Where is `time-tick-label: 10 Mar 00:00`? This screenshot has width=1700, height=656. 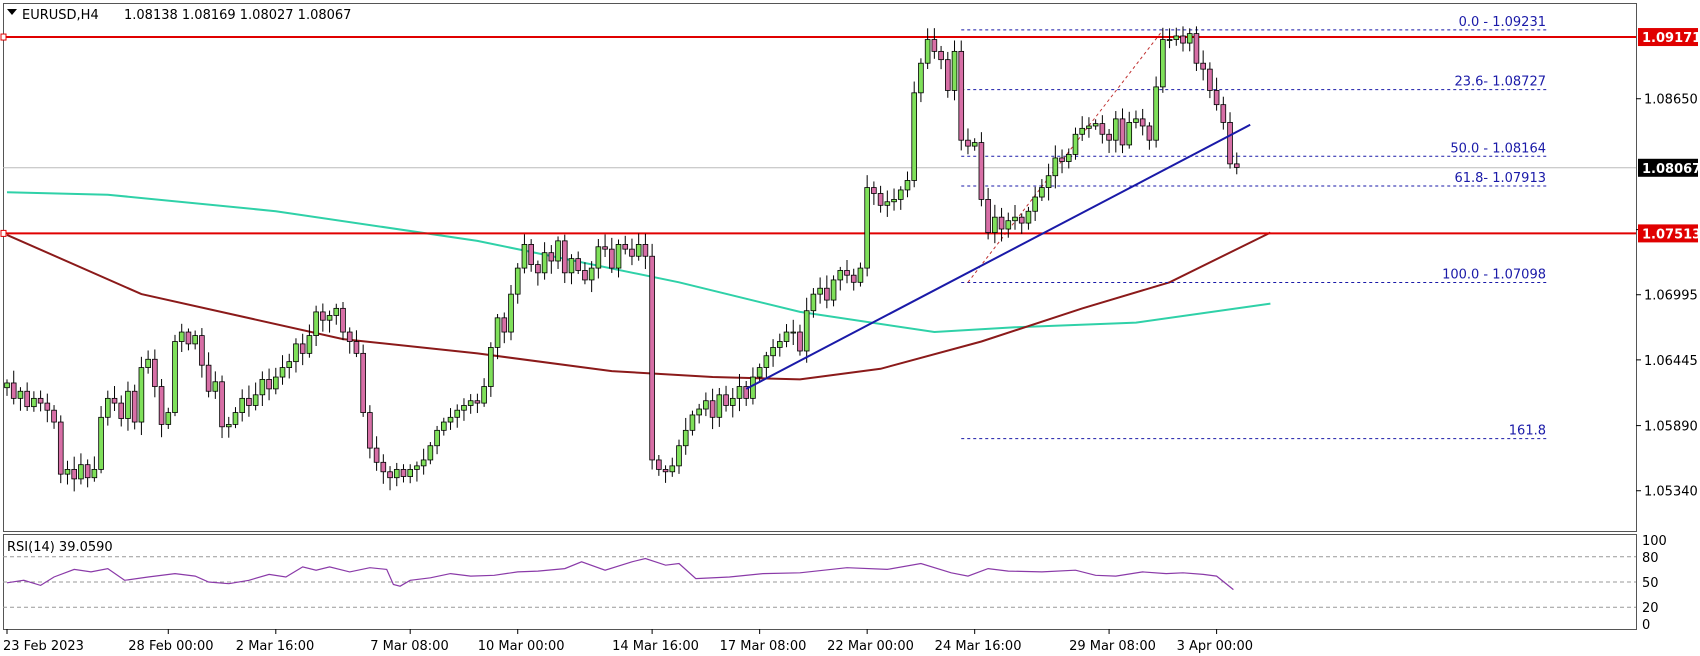
time-tick-label: 10 Mar 00:00 is located at coordinates (521, 646).